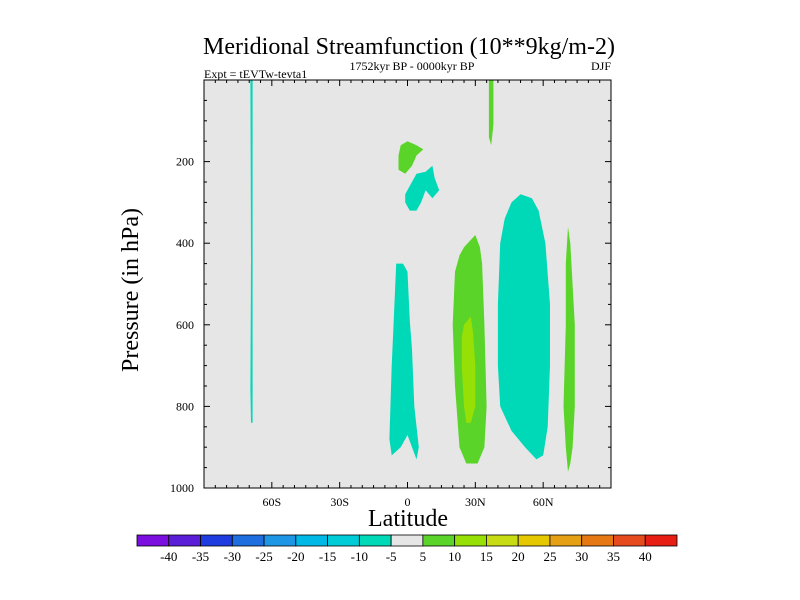 This screenshot has height=600, width=800. Describe the element at coordinates (271, 502) in the screenshot. I see `x-tick-label: 60S` at that location.